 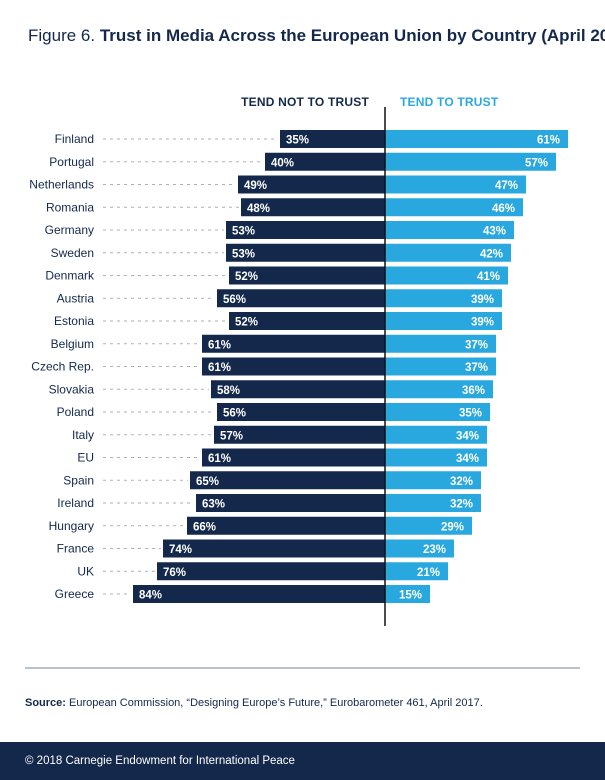 I want to click on label-trust: 41%, so click(x=488, y=277).